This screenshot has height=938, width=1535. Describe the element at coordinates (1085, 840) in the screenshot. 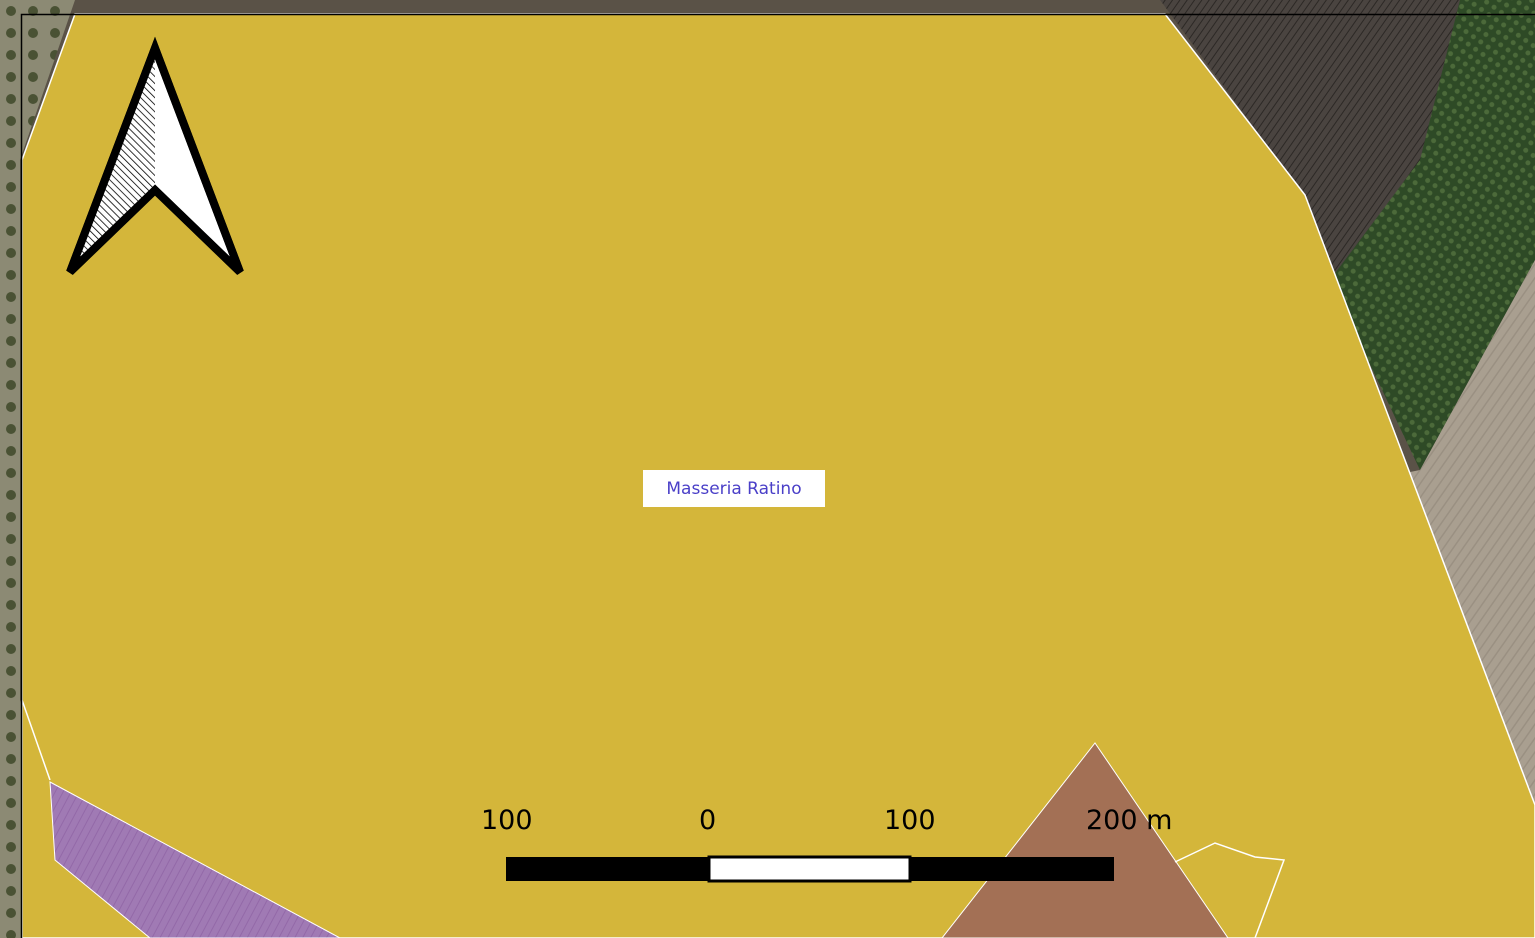

I see `brown-zone-polygon` at that location.